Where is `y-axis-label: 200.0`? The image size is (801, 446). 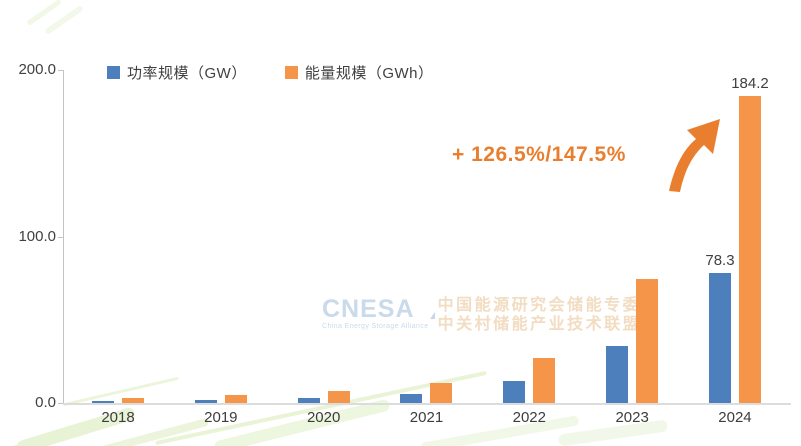
y-axis-label: 200.0 is located at coordinates (37, 69).